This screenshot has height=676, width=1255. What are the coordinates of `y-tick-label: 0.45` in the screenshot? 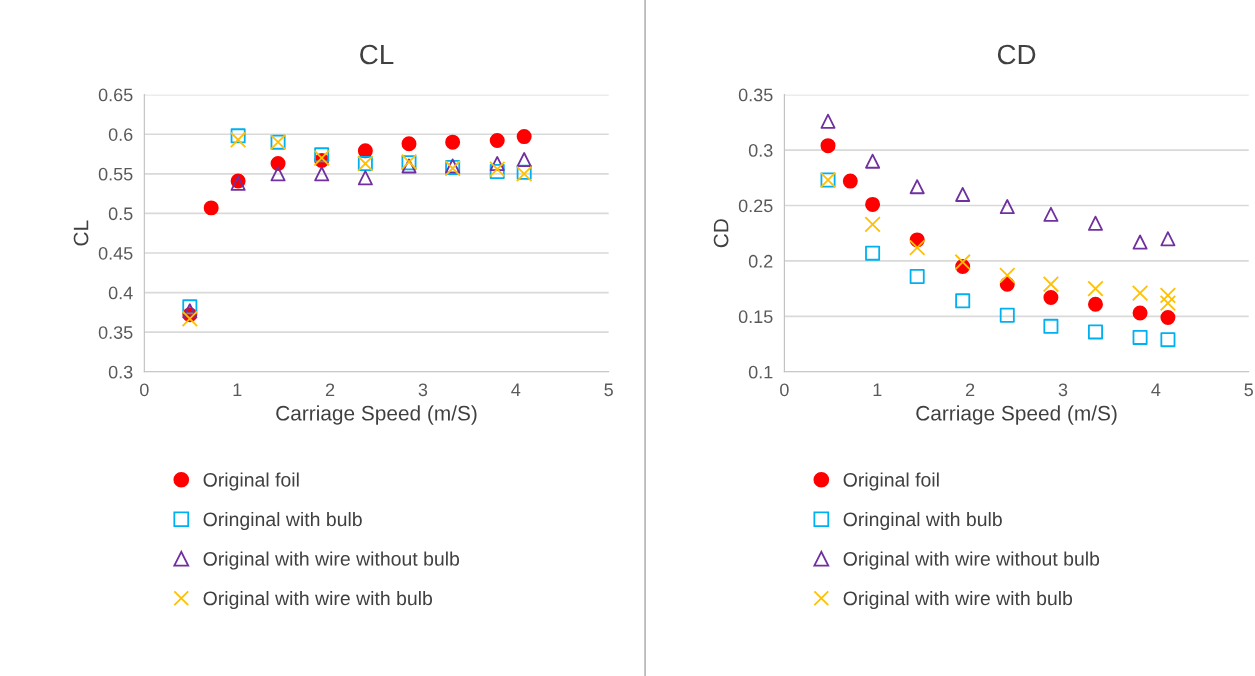 It's located at (115, 253).